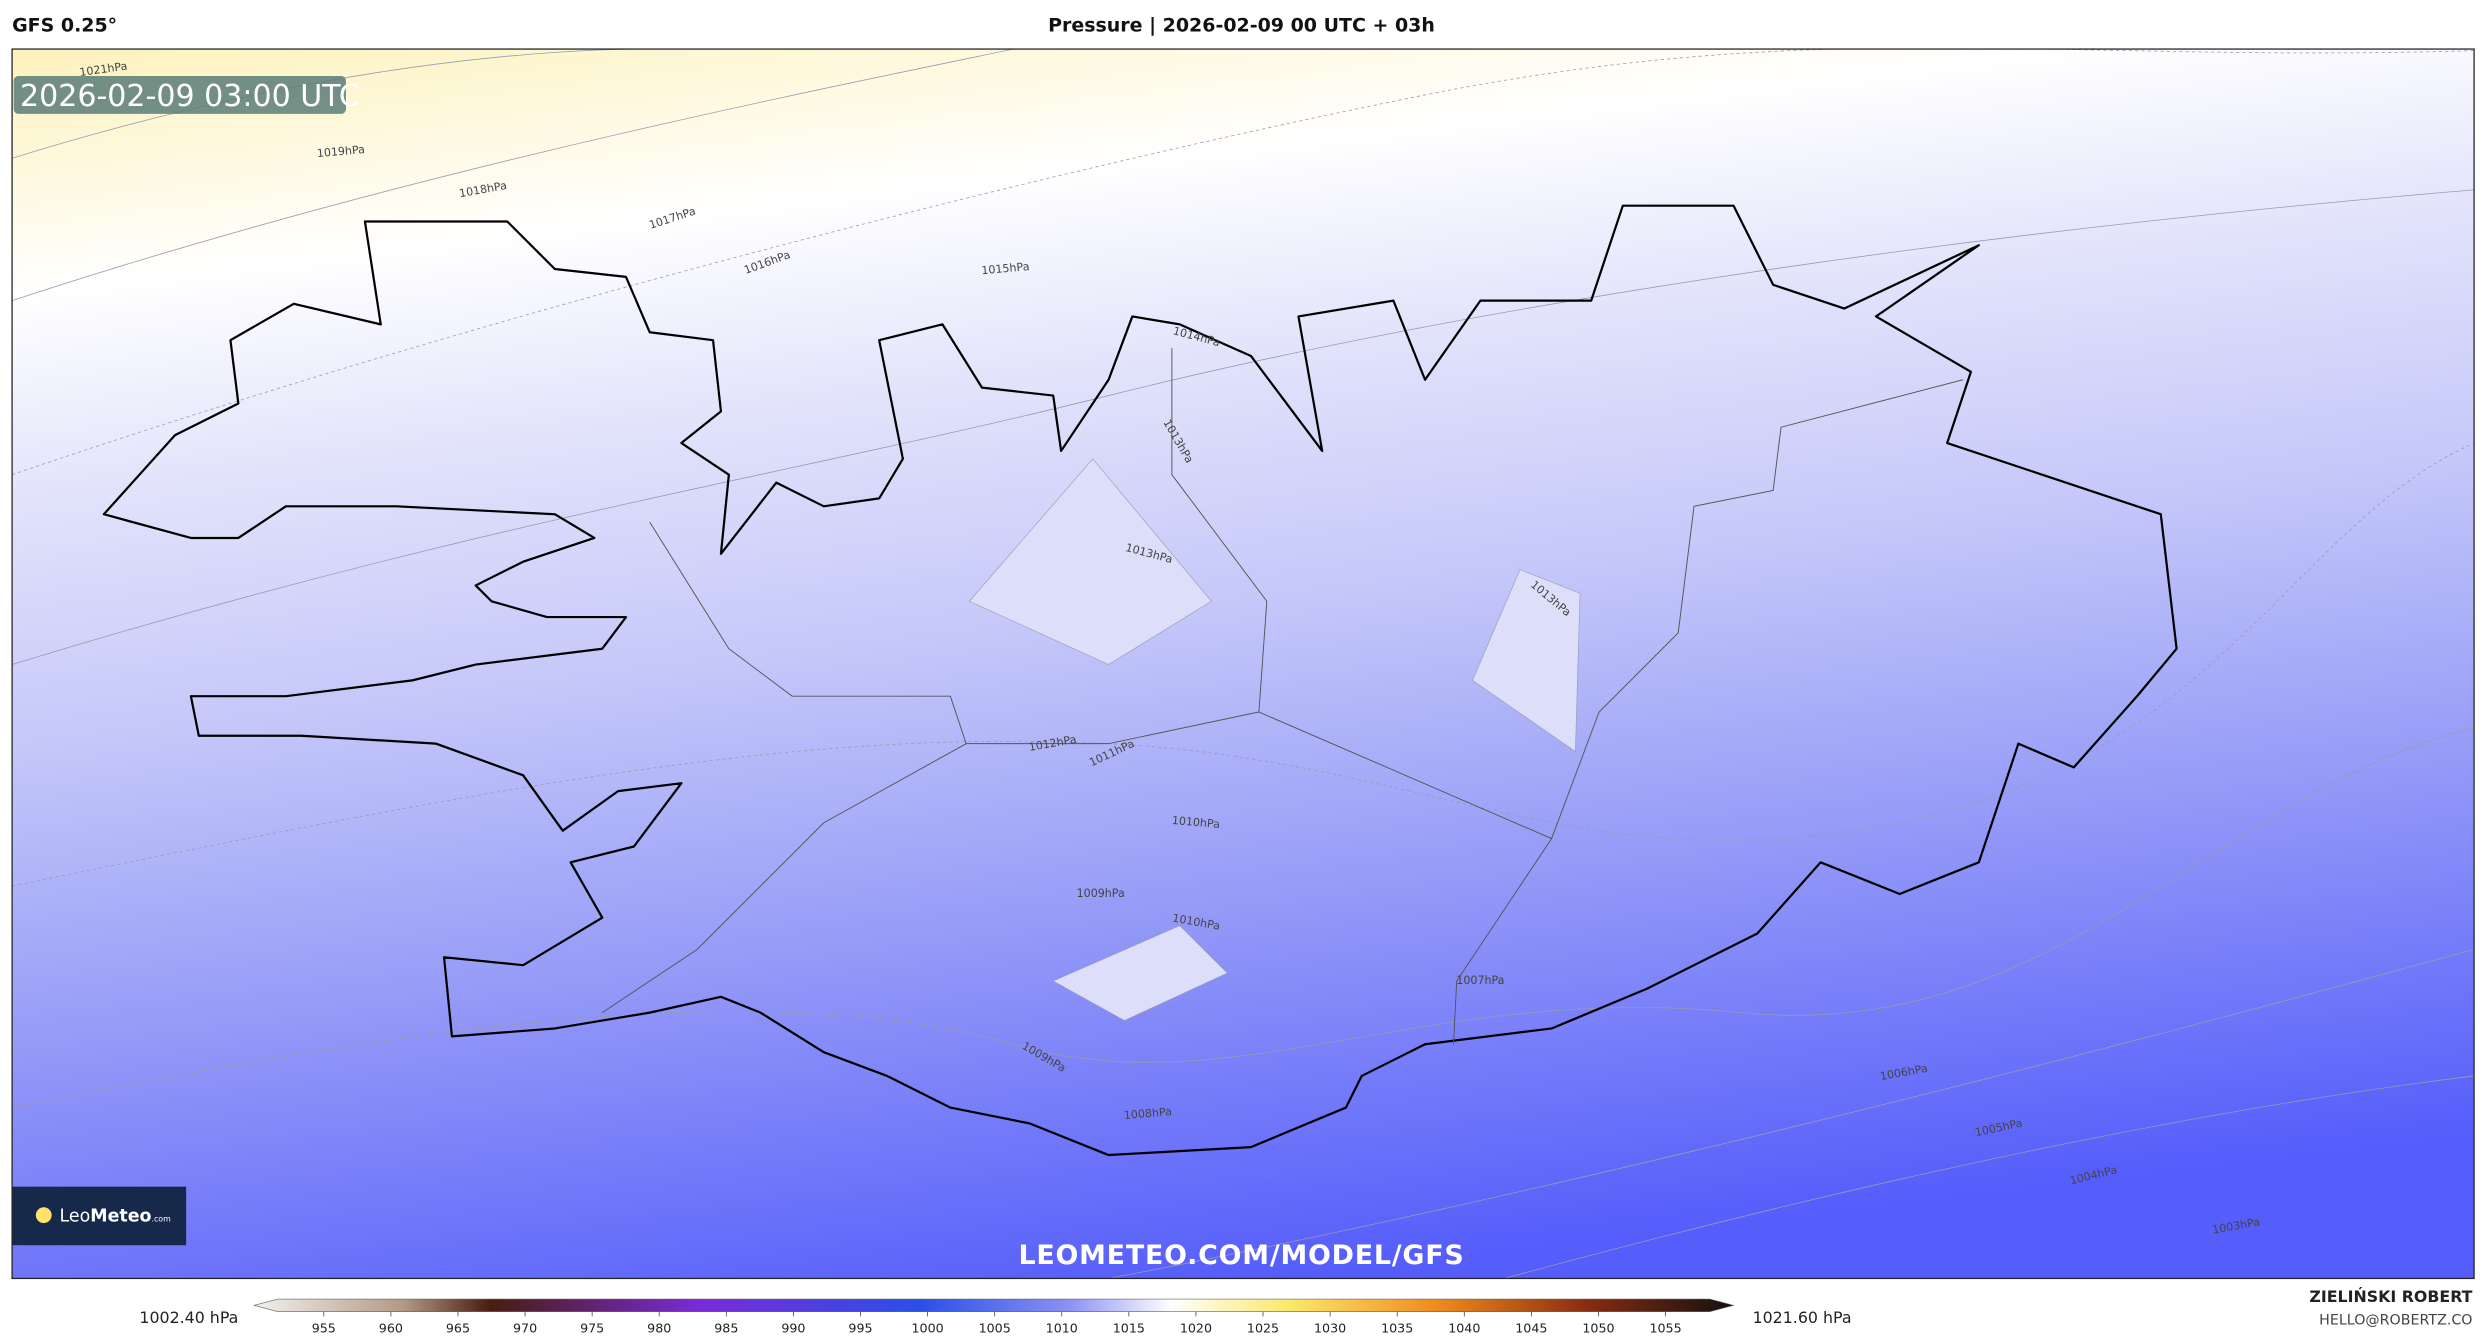 This screenshot has height=1337, width=2483. I want to click on logo-text: LeoMeteo.com, so click(116, 1216).